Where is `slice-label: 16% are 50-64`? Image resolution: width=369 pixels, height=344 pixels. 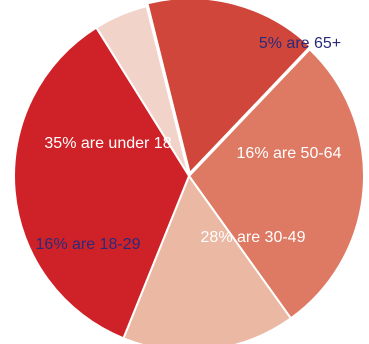
slice-label: 16% are 50-64 is located at coordinates (289, 153).